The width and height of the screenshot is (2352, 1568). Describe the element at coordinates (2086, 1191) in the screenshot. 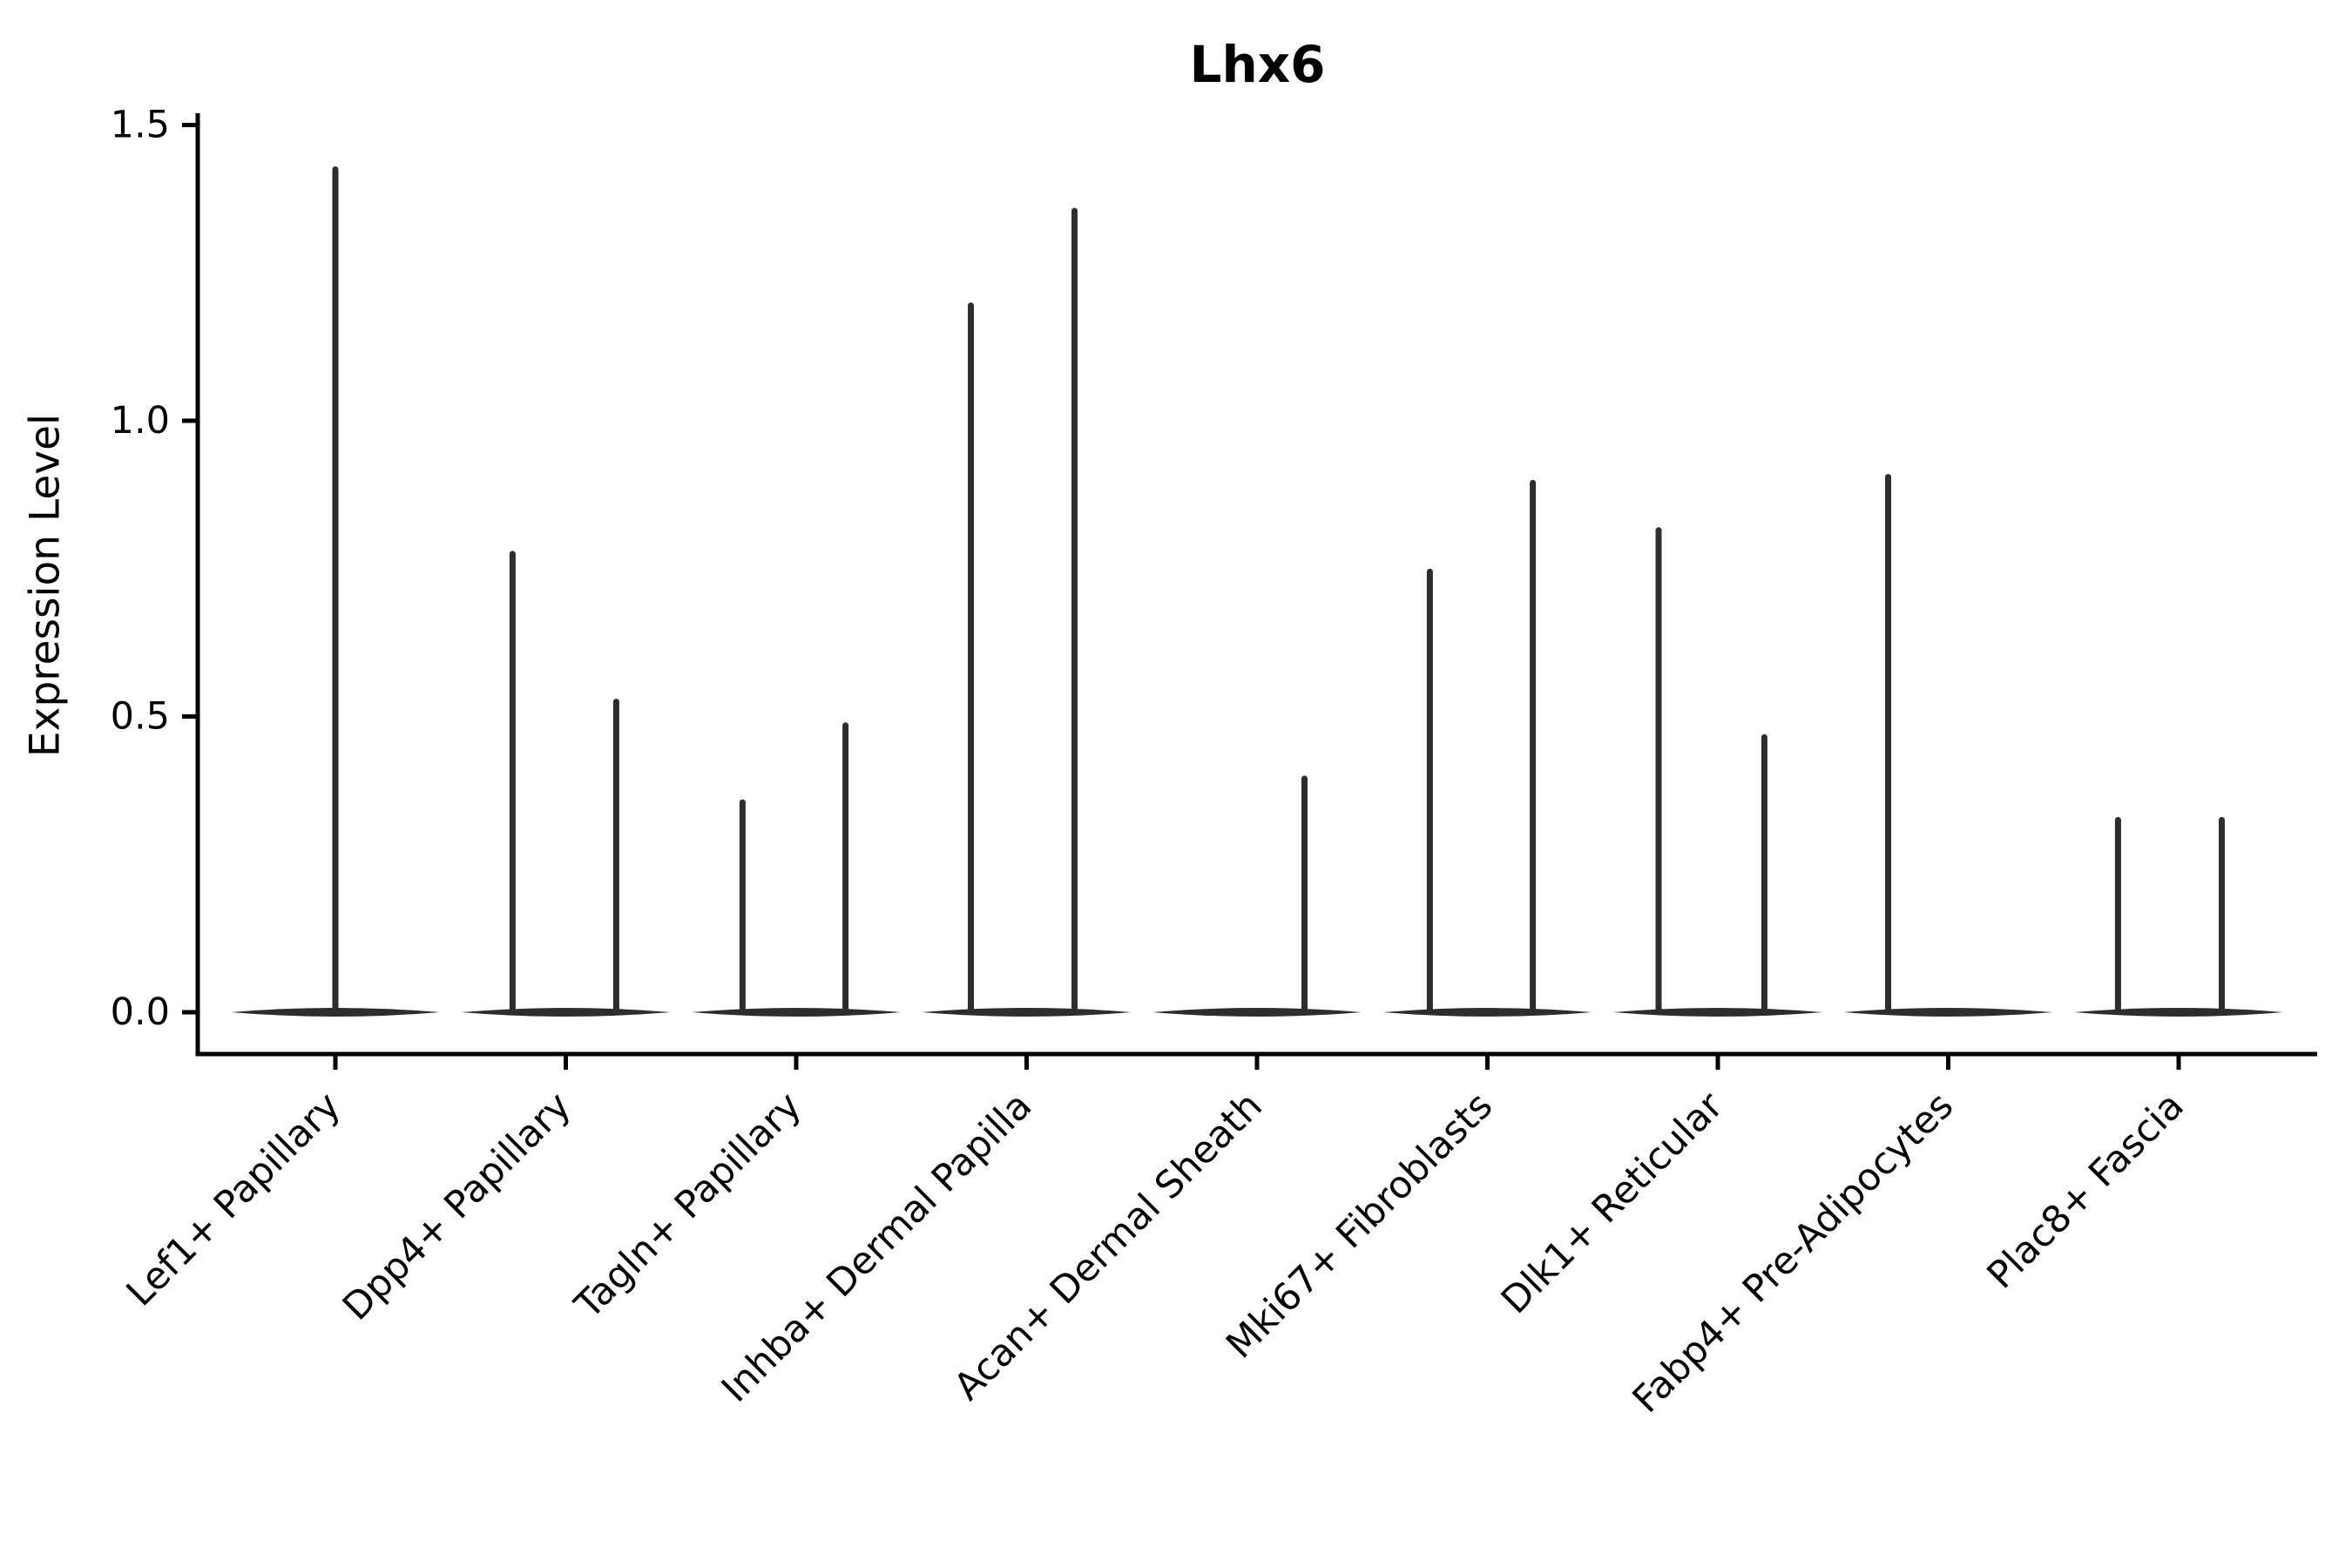

I see `x-tick-label: Plac8+ Fascia` at that location.